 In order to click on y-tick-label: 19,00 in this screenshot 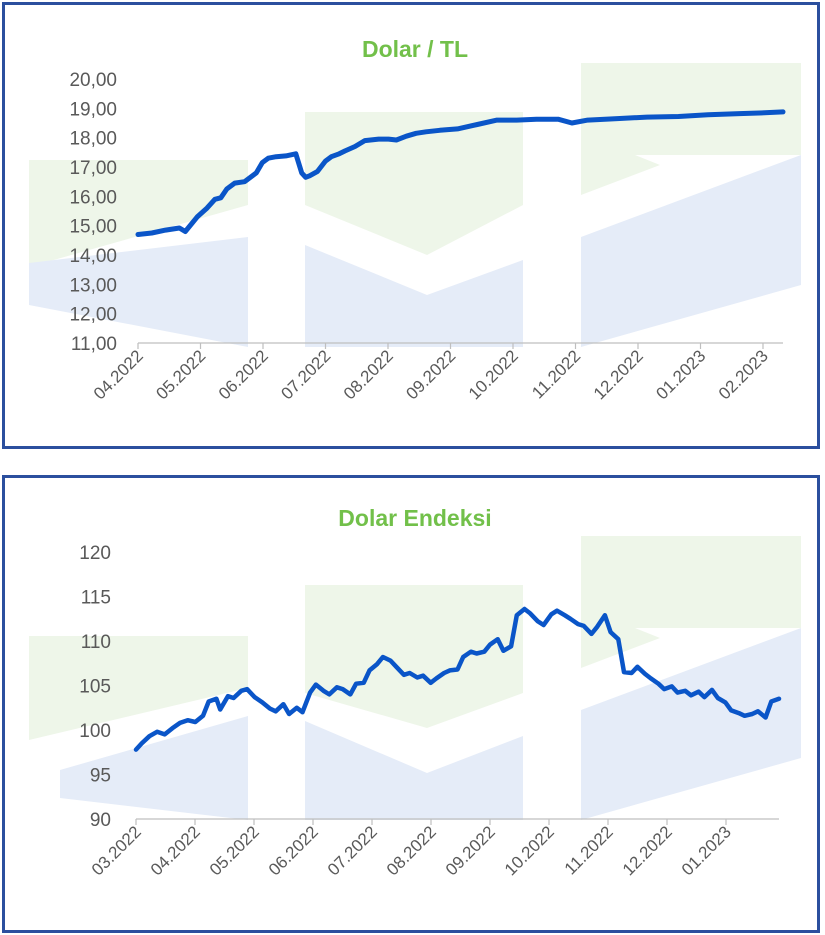, I will do `click(93, 109)`.